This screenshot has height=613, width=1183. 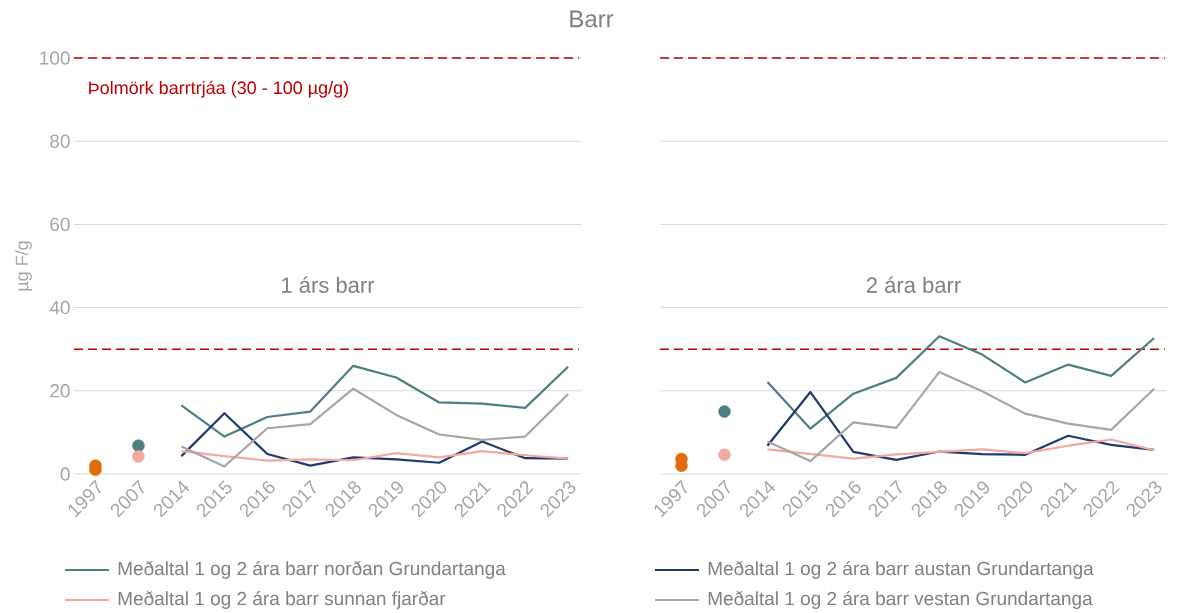 What do you see at coordinates (218, 89) in the screenshot?
I see `annotation: Þolmörk barrtrjáa (30 - 100 µg/g)` at bounding box center [218, 89].